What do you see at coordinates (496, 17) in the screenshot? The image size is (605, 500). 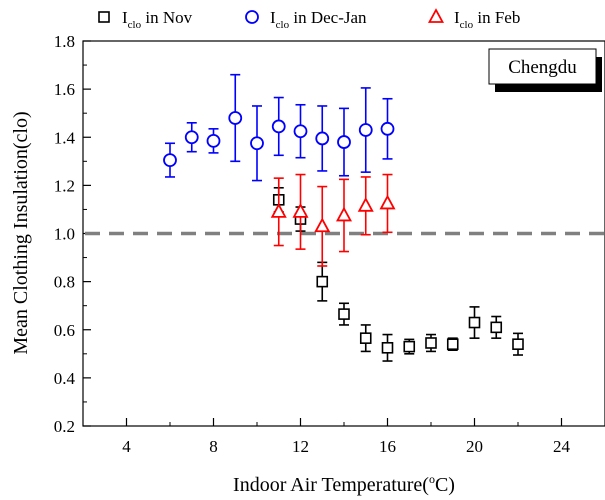 I see `legend-tail: in Feb` at bounding box center [496, 17].